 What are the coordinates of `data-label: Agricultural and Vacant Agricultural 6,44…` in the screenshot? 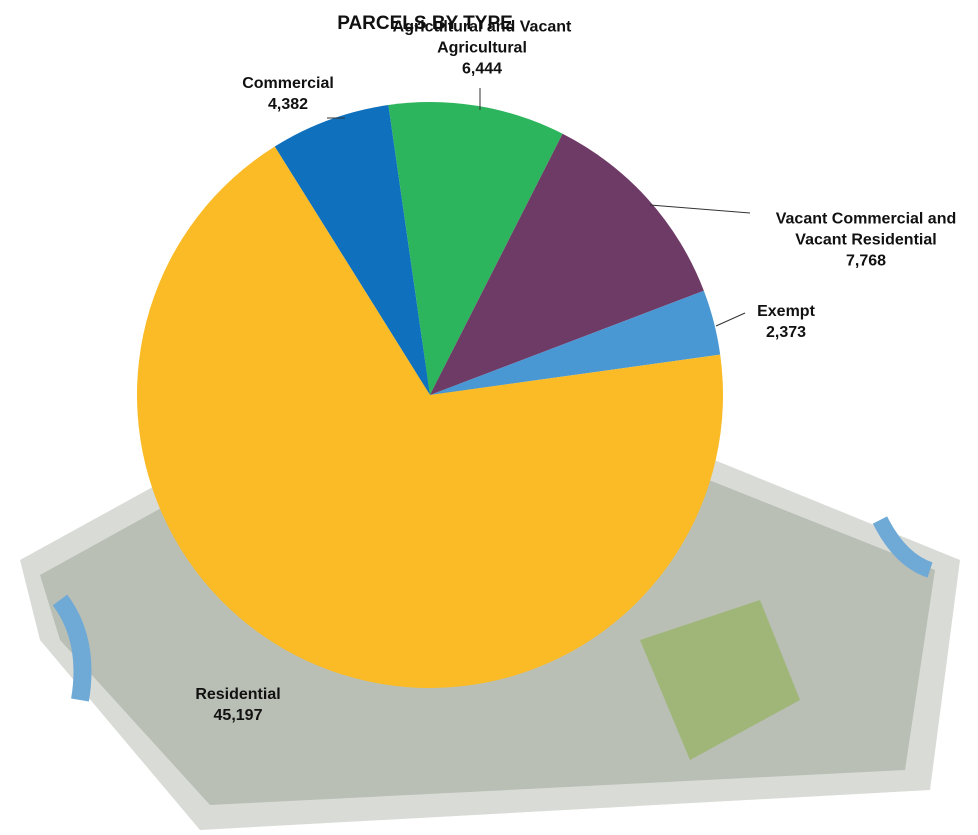 It's located at (482, 48).